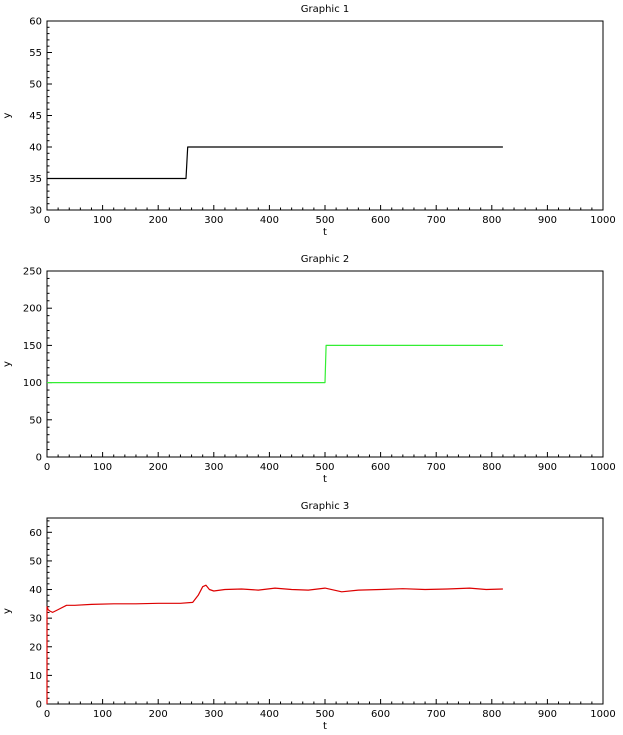  Describe the element at coordinates (47, 714) in the screenshot. I see `chart-3-x-tick-label: 0` at that location.